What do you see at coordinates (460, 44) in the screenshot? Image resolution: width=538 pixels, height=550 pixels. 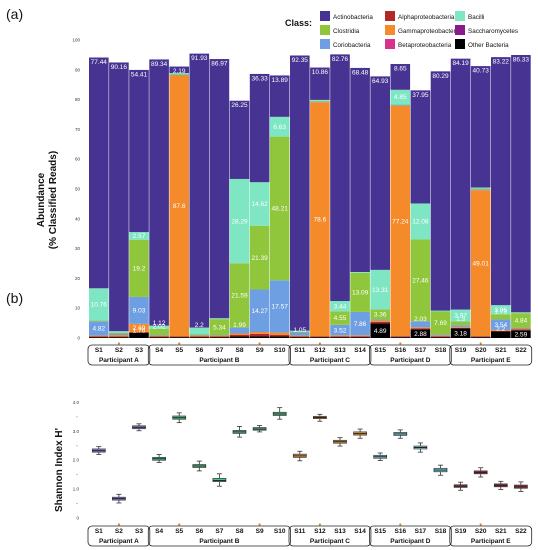 I see `legend-swatch-other-bacteria` at bounding box center [460, 44].